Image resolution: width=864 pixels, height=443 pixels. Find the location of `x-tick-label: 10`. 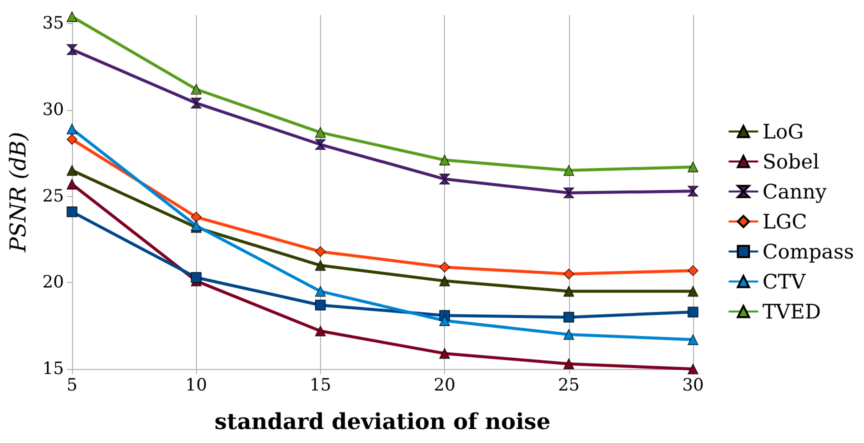

x-tick-label: 10 is located at coordinates (196, 386).